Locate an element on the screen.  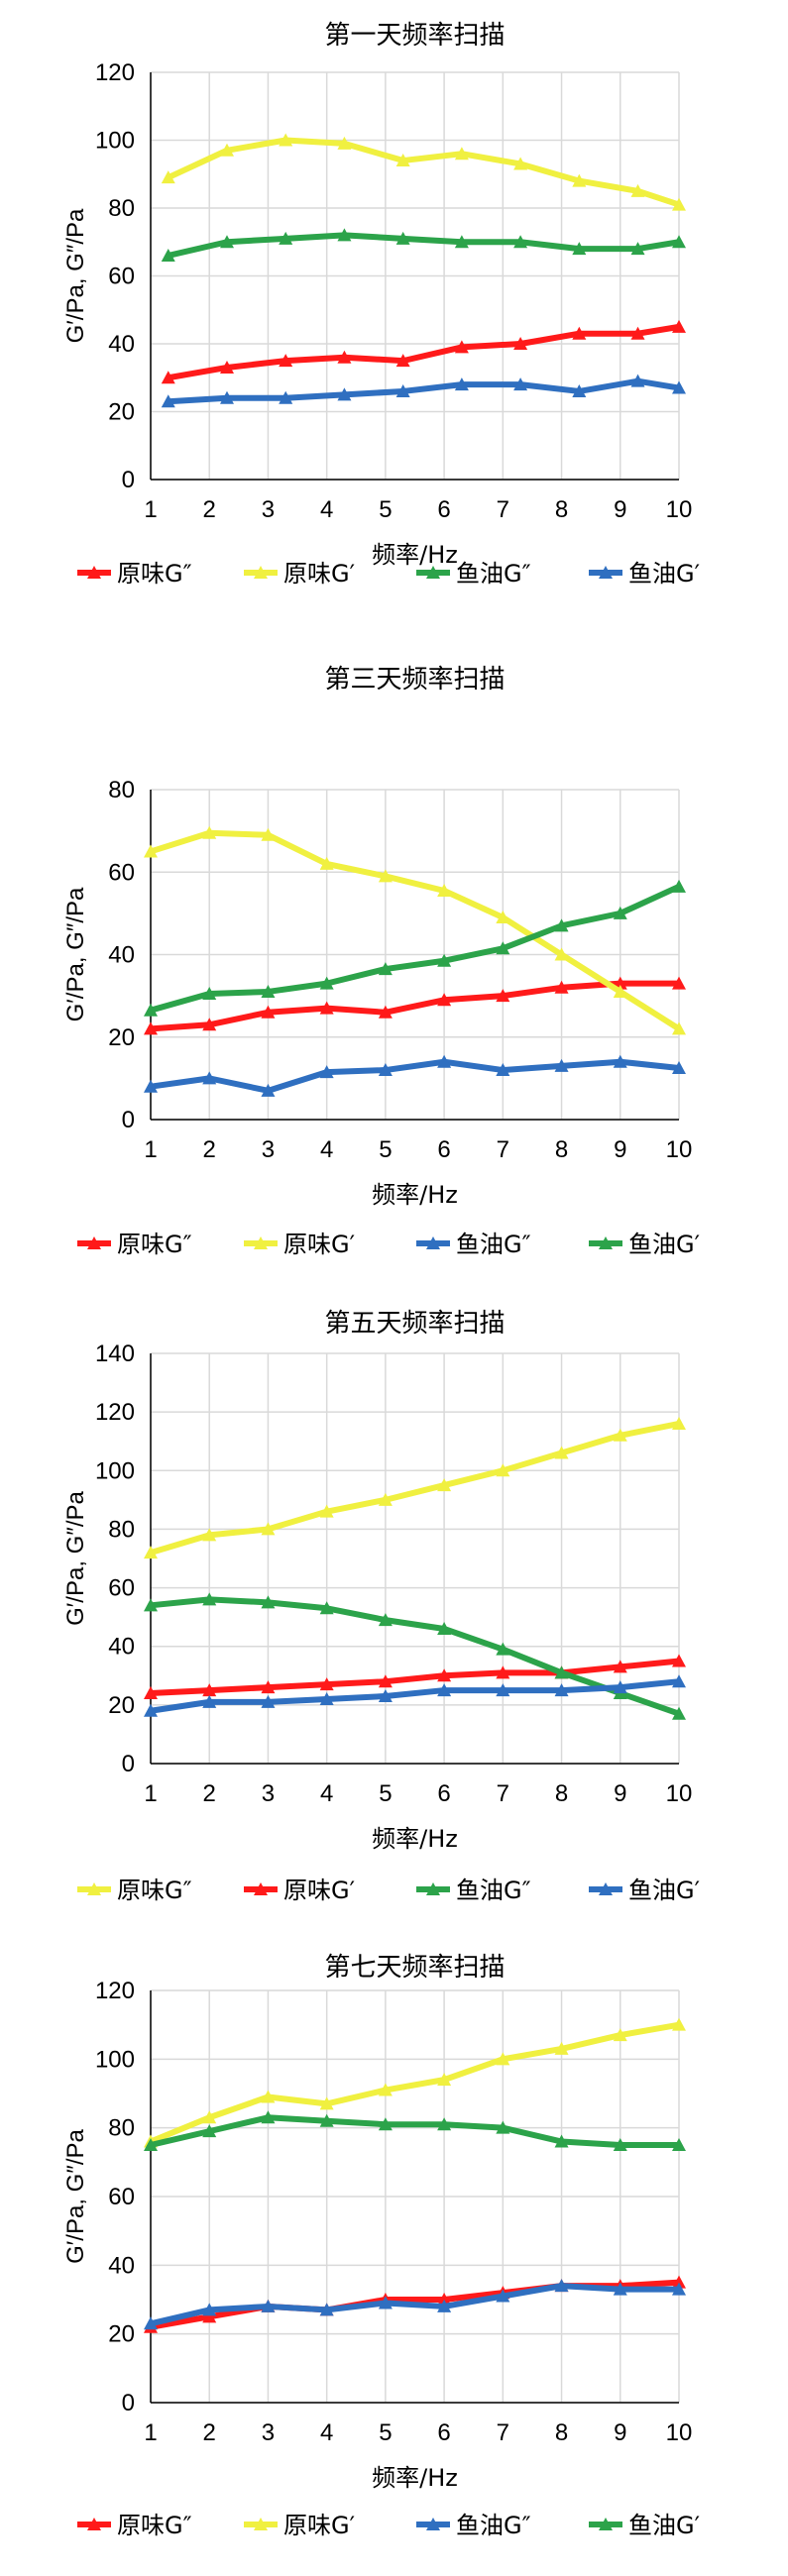
y-tick-label: 80 is located at coordinates (121, 790).